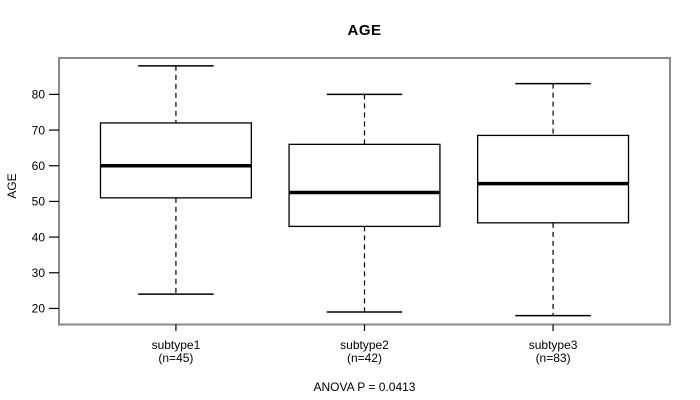 This screenshot has height=400, width=700. I want to click on x-group-sublabel: (n=83), so click(553, 358).